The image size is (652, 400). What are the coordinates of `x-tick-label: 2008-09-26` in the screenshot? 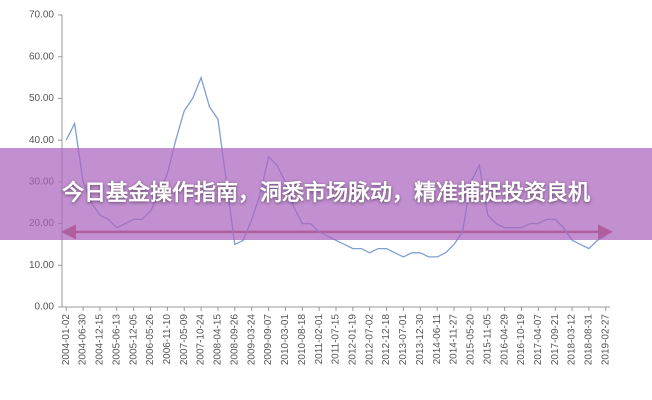 It's located at (234, 340).